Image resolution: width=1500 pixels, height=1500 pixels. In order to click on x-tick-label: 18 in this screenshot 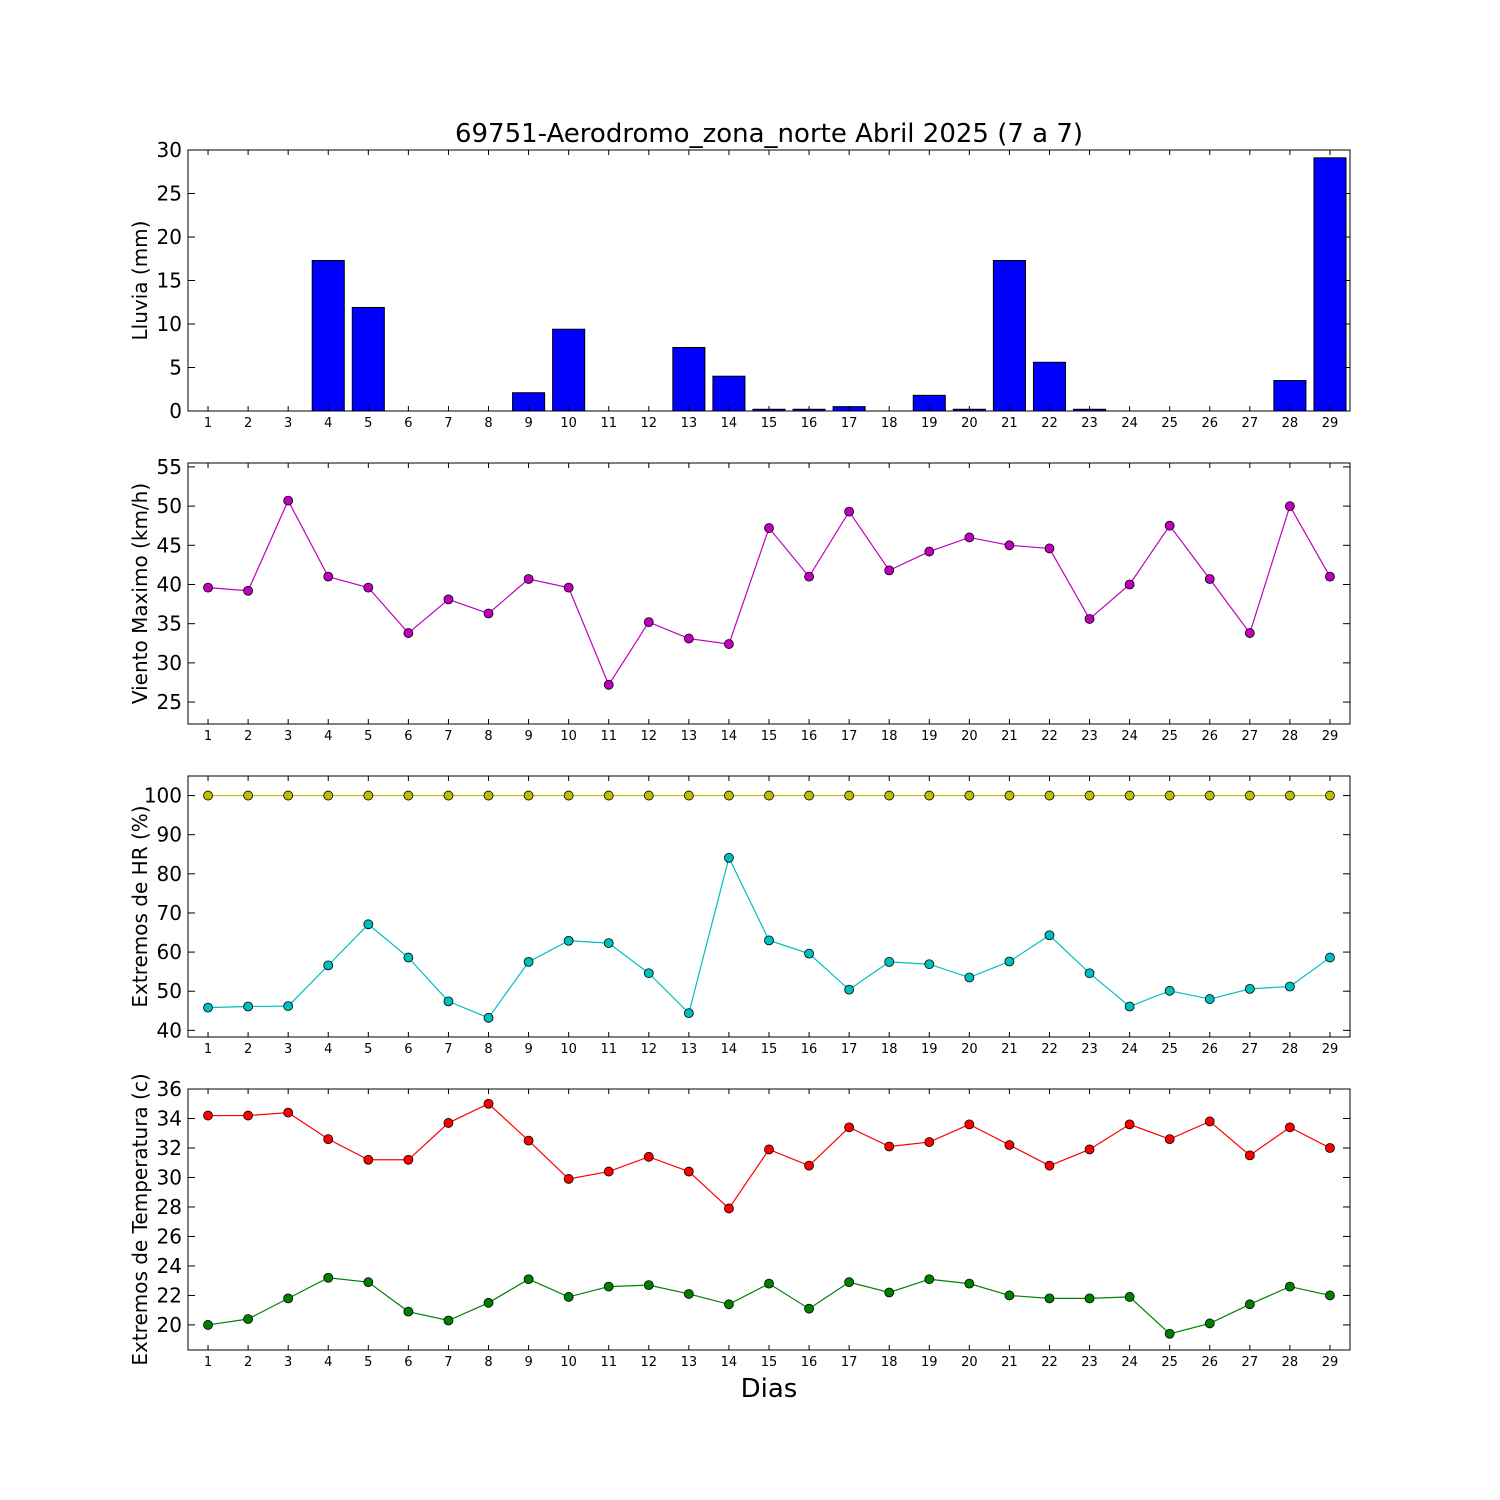, I will do `click(889, 736)`.